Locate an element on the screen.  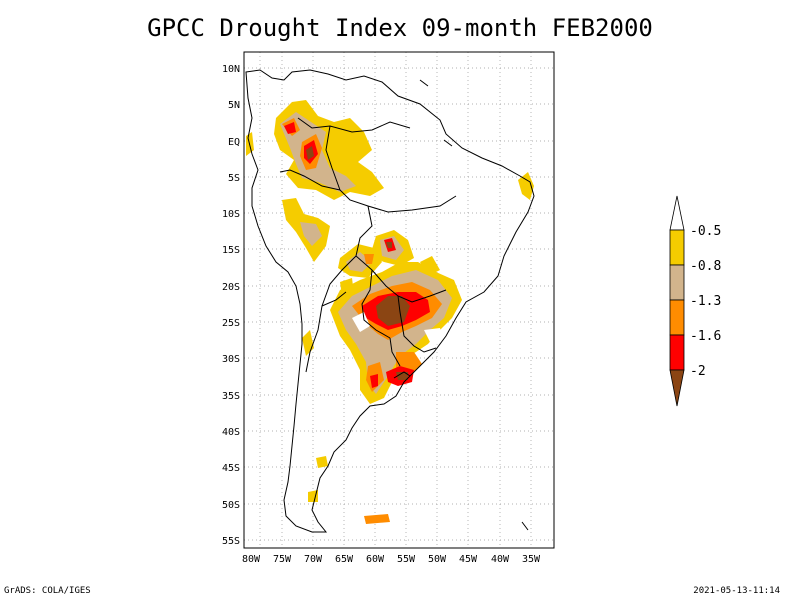
lat-label: 5N is located at coordinates (234, 105).